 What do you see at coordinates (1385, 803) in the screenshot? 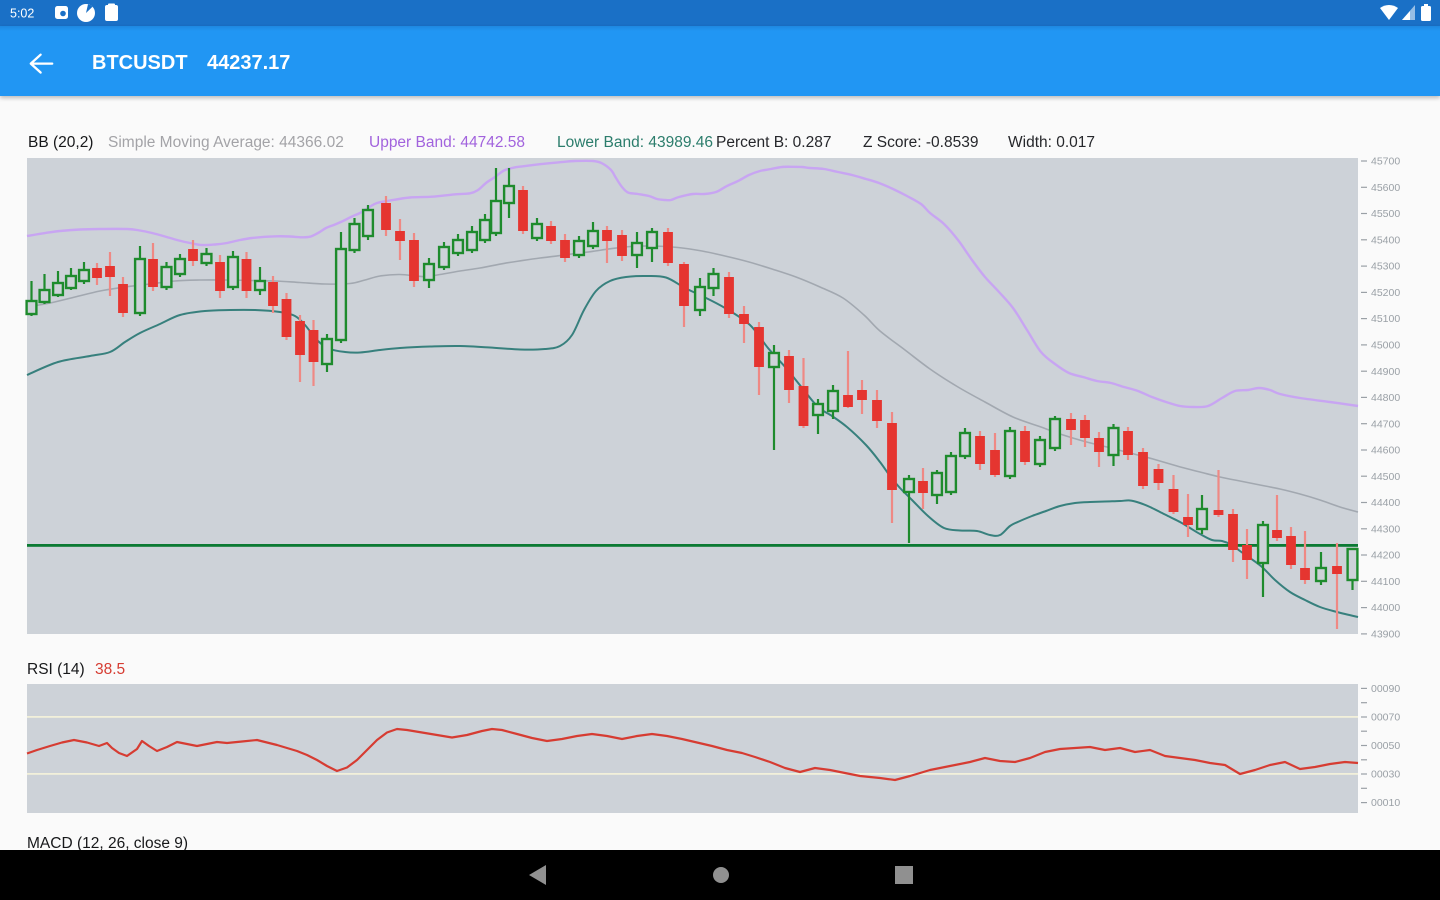
I see `svg-text: 00010` at bounding box center [1385, 803].